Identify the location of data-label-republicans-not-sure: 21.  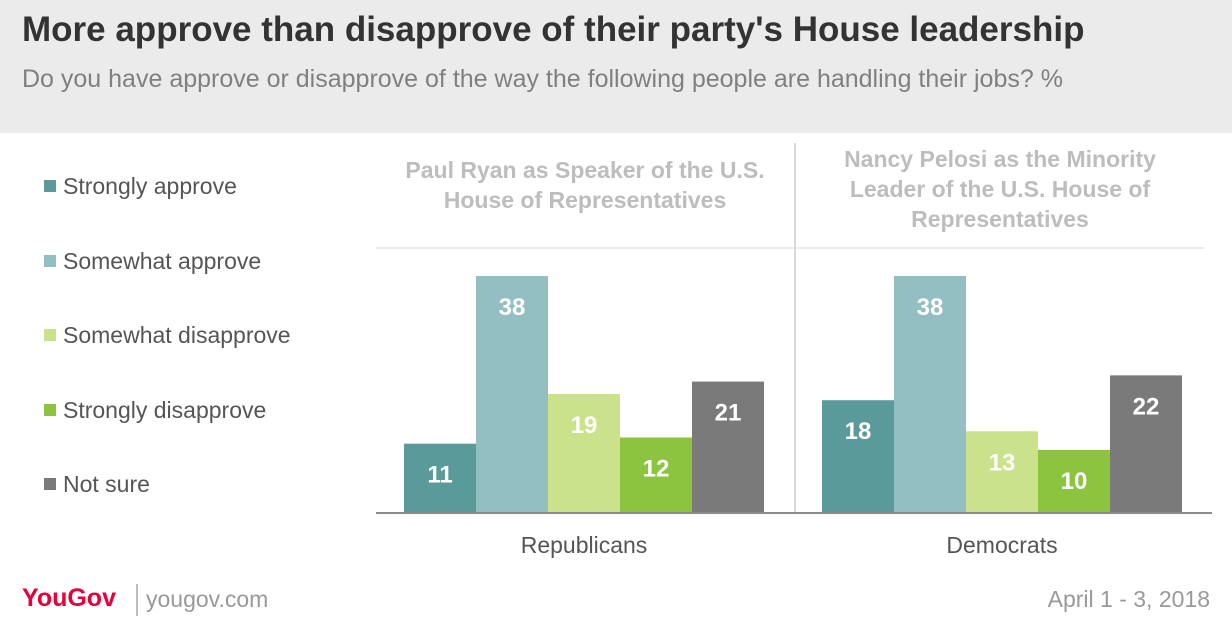
(728, 413).